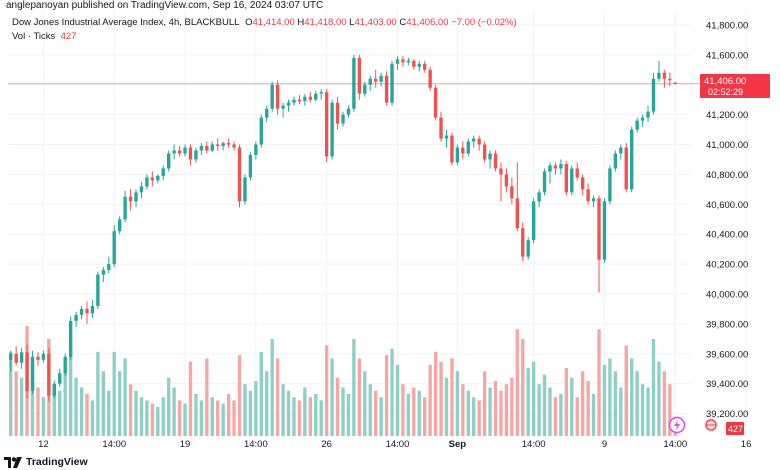 The height and width of the screenshot is (470, 780). Describe the element at coordinates (394, 444) in the screenshot. I see `time-axis: 12 14:00 19 14:00 26 14:00 Sep 14:00 9 14:00 16` at that location.